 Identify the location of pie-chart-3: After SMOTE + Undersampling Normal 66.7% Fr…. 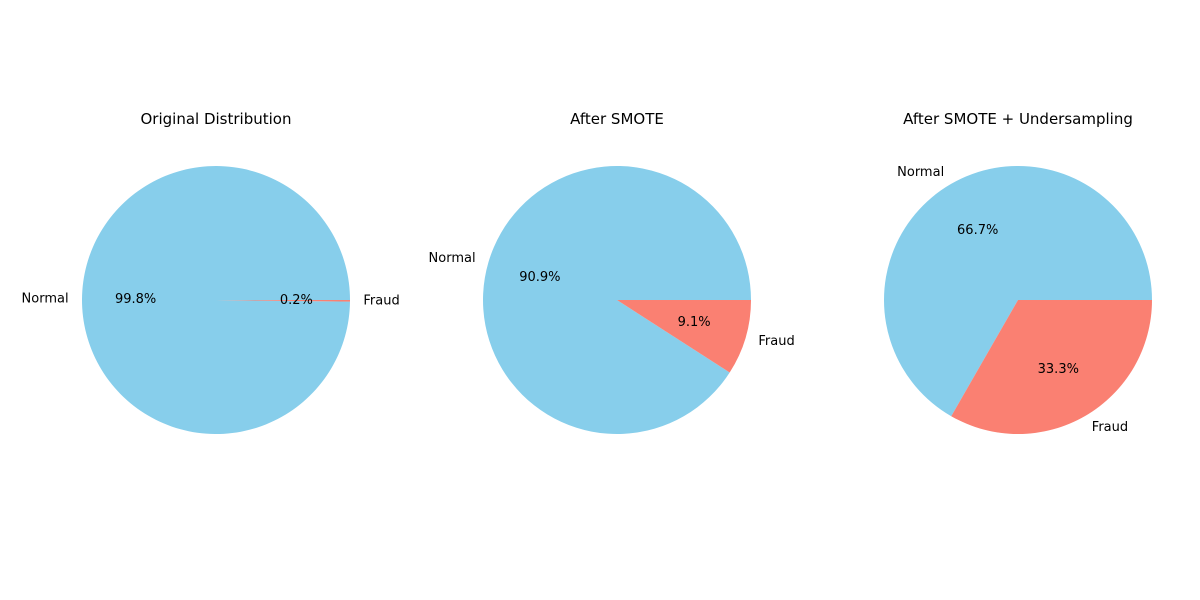
(1018, 272).